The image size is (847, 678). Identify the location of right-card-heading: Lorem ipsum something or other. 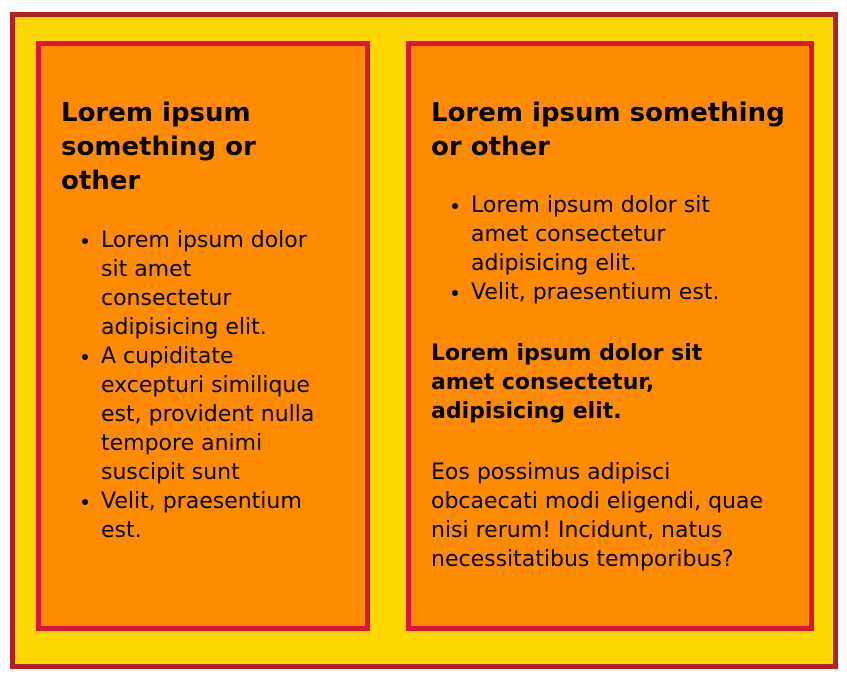
(608, 130).